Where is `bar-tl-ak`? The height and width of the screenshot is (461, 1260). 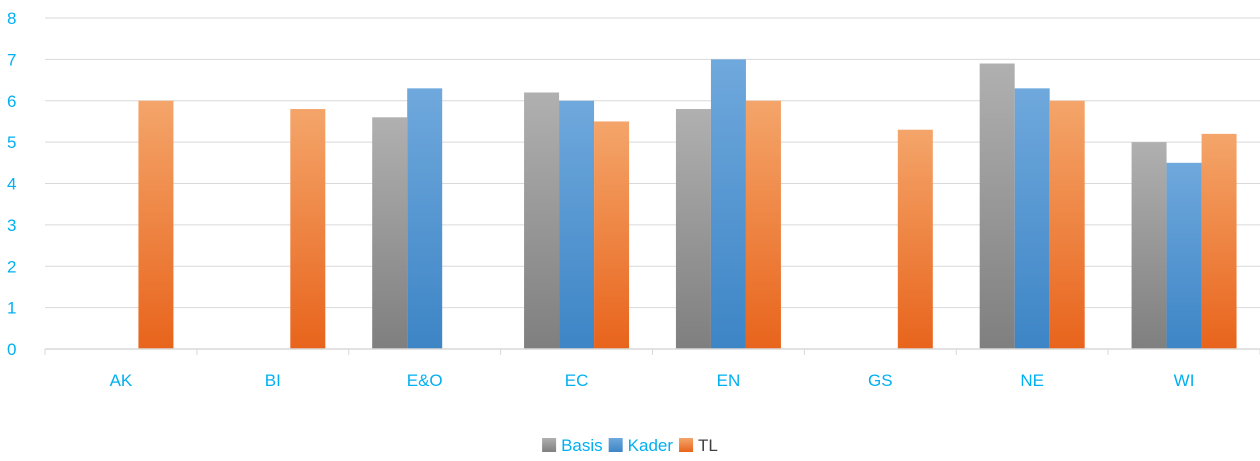 bar-tl-ak is located at coordinates (156, 224).